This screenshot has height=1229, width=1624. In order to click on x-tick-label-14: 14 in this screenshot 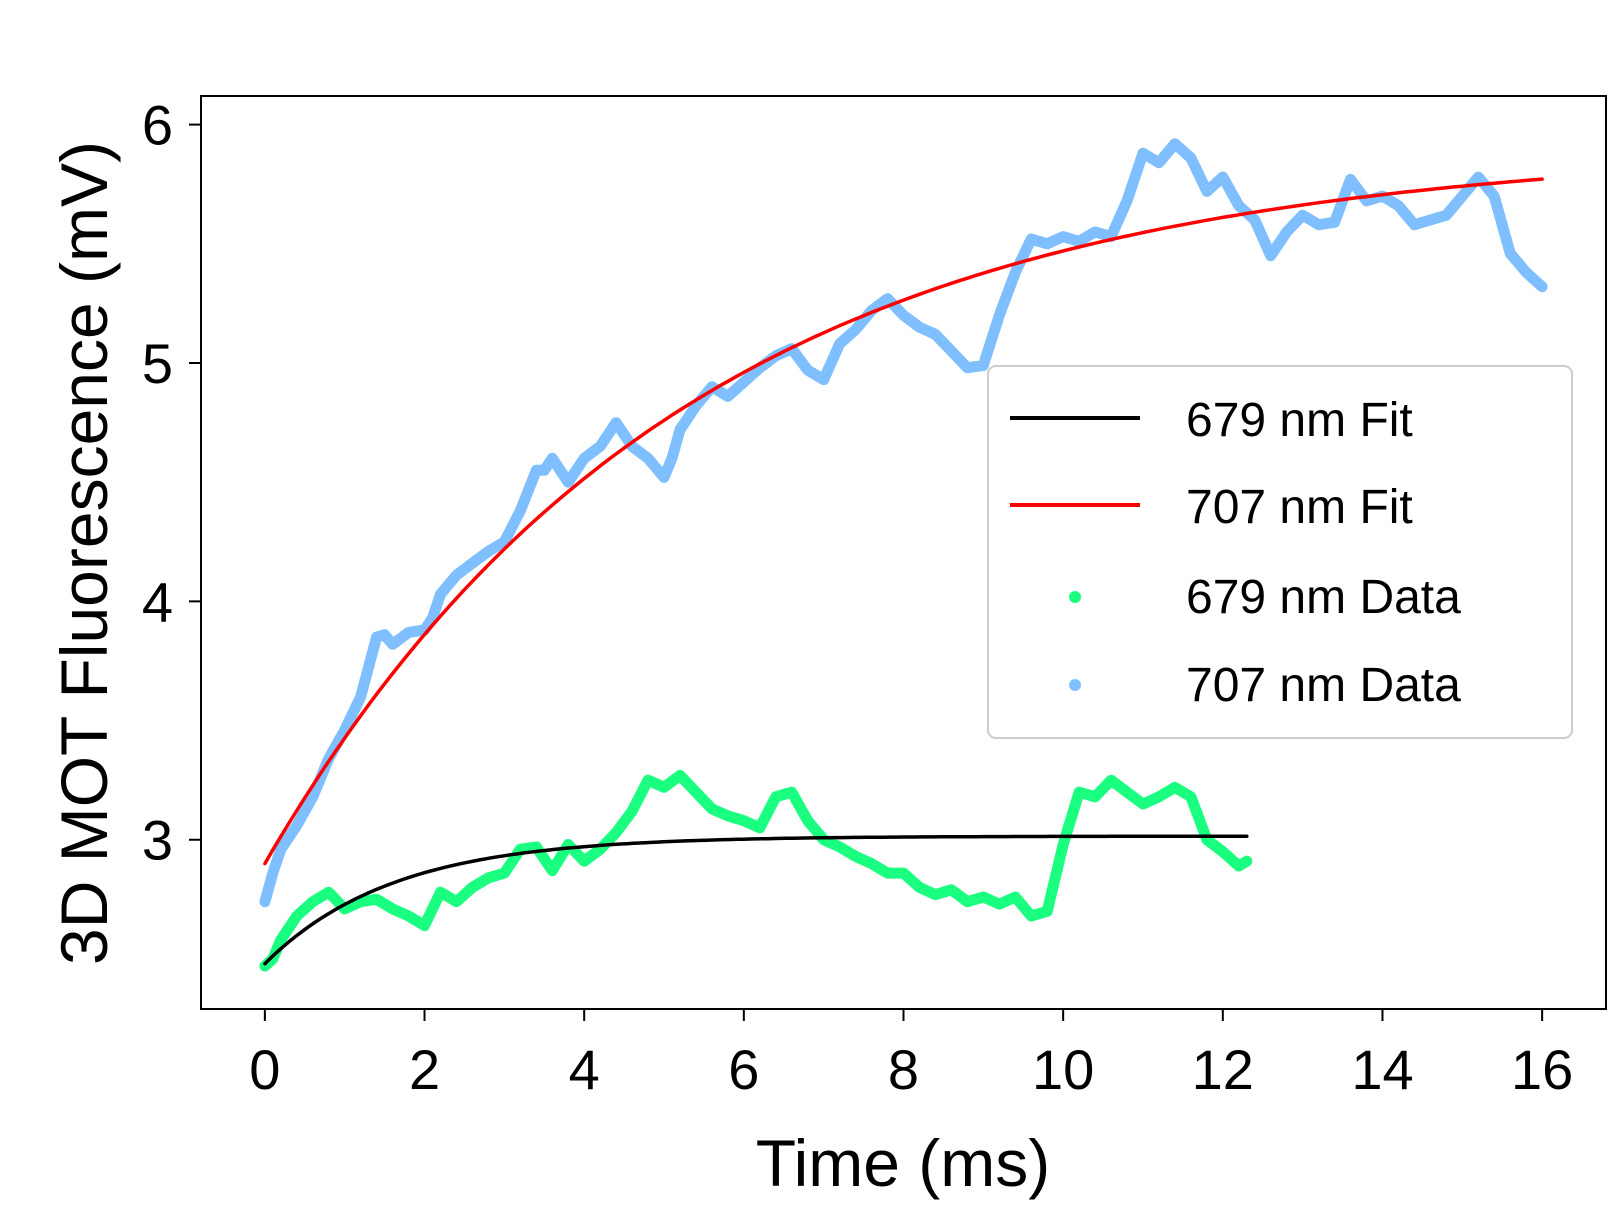, I will do `click(1382, 1069)`.